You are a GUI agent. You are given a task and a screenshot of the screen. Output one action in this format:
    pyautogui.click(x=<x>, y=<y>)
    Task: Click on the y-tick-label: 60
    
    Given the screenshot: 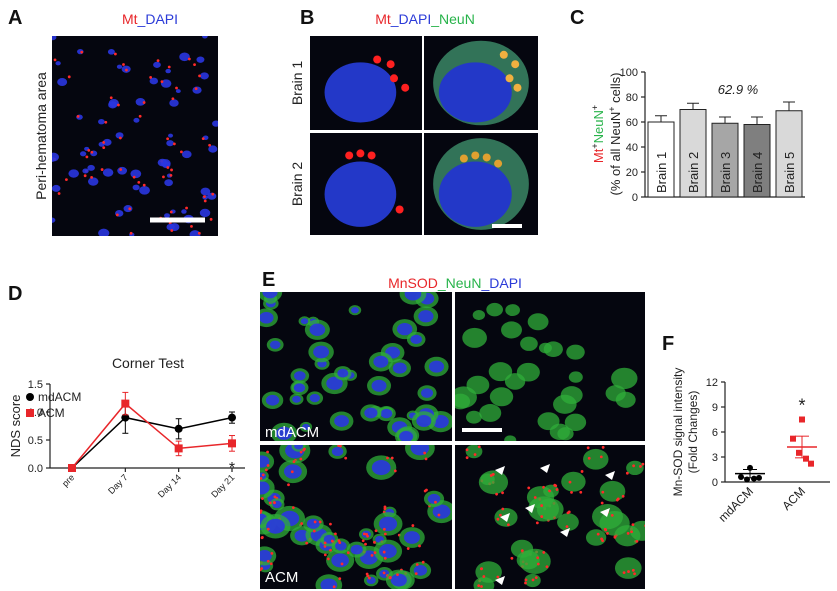 What is the action you would take?
    pyautogui.click(x=632, y=123)
    